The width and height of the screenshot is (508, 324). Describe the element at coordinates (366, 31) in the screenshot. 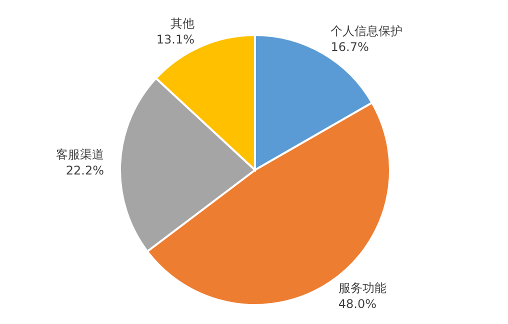

I see `slice-label: 个人信息保护` at that location.